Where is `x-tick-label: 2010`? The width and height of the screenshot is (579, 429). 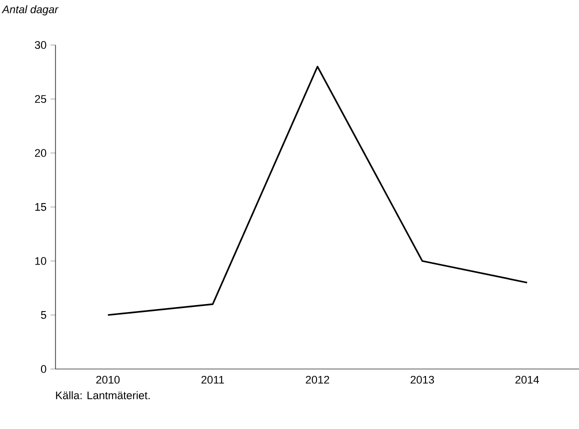 x-tick-label: 2010 is located at coordinates (108, 380).